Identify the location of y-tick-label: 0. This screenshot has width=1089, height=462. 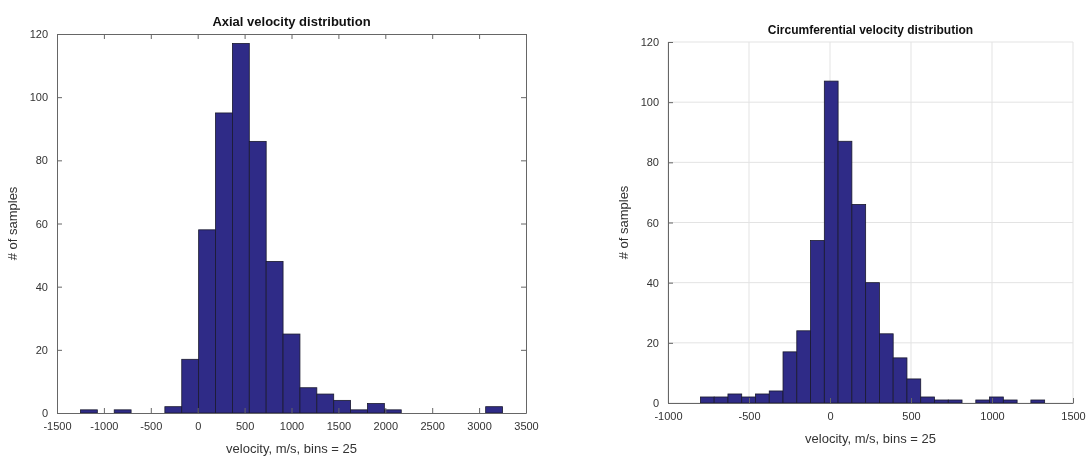
(655, 403).